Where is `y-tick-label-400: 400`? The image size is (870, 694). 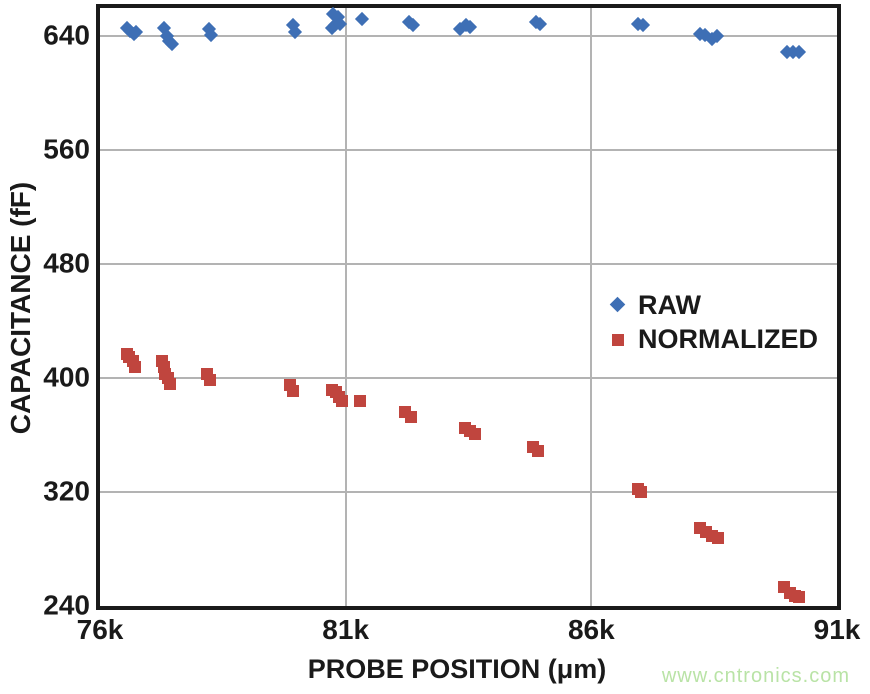
y-tick-label-400: 400 is located at coordinates (66, 377).